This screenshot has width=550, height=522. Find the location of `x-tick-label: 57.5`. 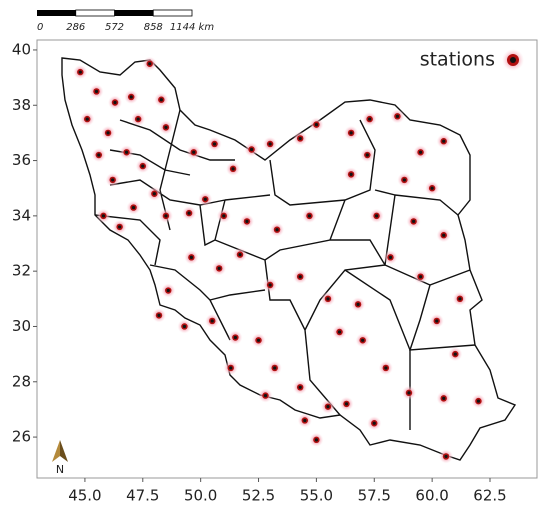

x-tick-label: 57.5 is located at coordinates (374, 496).